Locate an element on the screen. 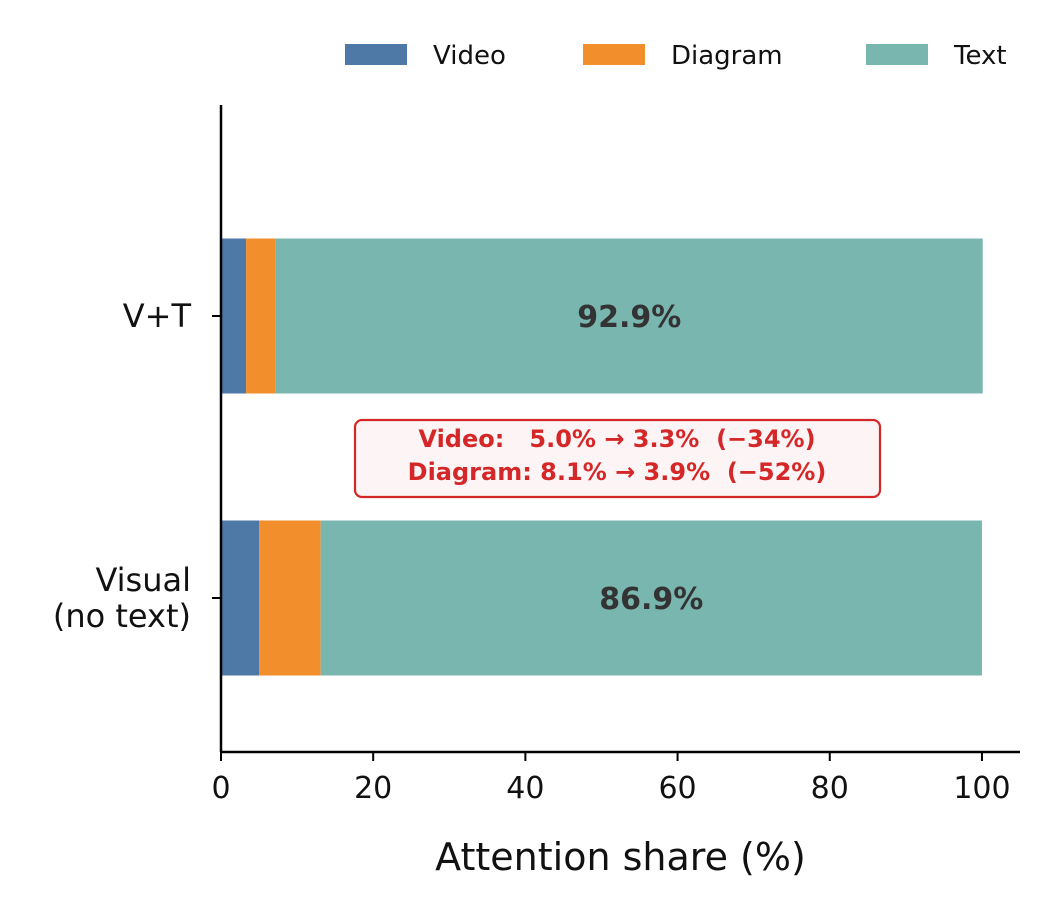 The width and height of the screenshot is (1060, 910). legend: Video Diagram Text is located at coordinates (676, 56).